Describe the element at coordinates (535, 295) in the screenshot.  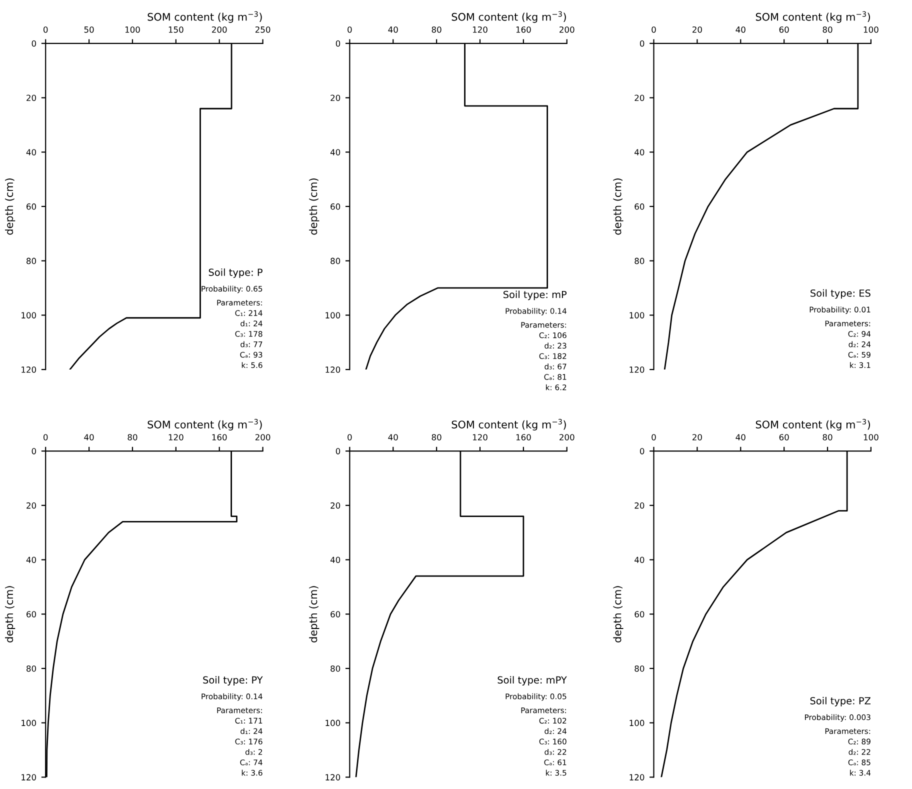
I see `annotation: Soil type: mP` at that location.